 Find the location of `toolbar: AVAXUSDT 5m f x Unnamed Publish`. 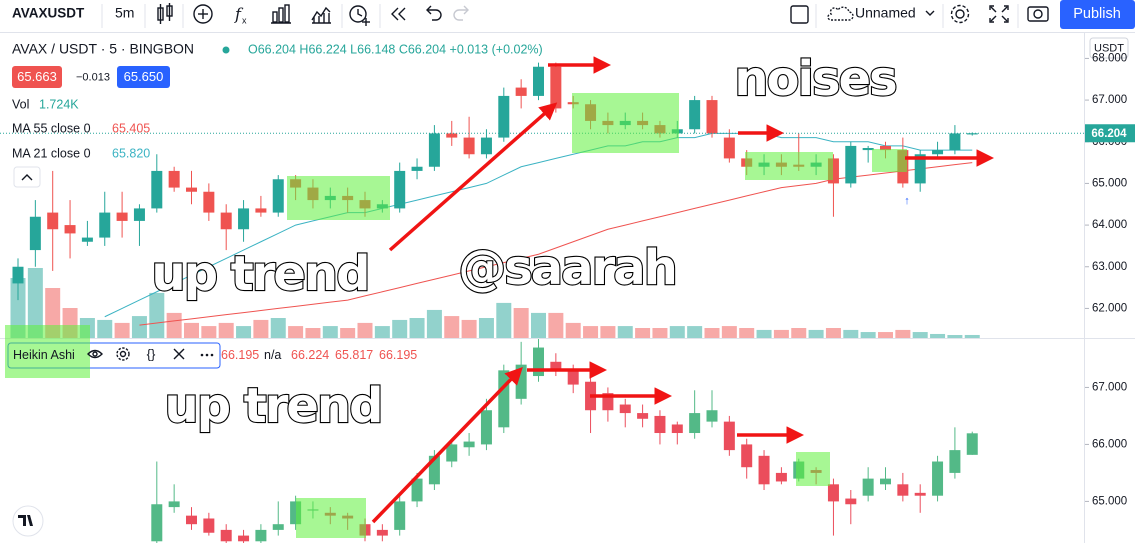

toolbar: AVAXUSDT 5m f x Unnamed Publish is located at coordinates (567, 16).